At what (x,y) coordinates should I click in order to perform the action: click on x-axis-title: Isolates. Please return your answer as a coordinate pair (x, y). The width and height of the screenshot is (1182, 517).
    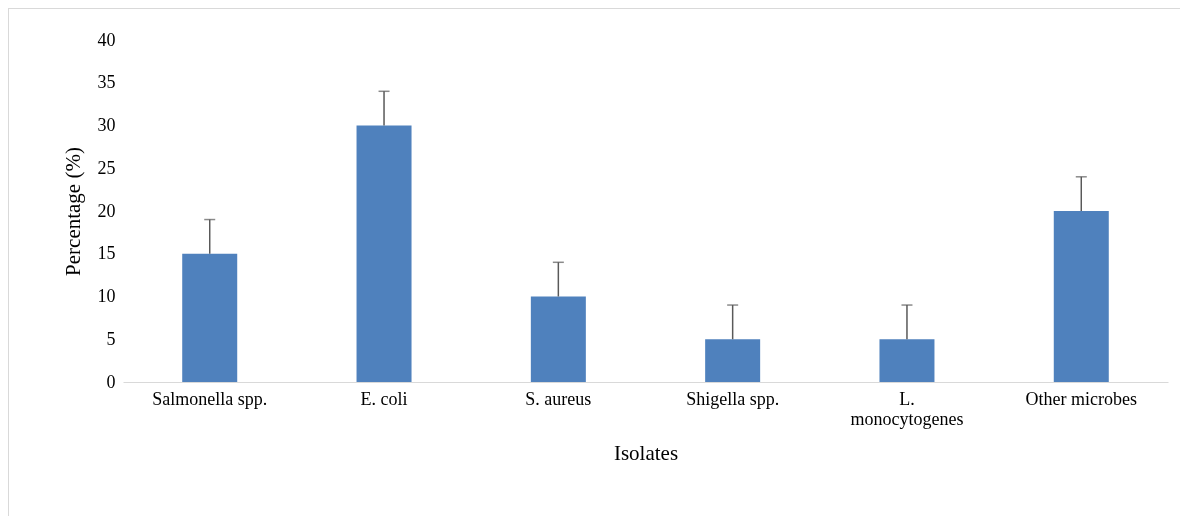
    Looking at the image, I should click on (646, 452).